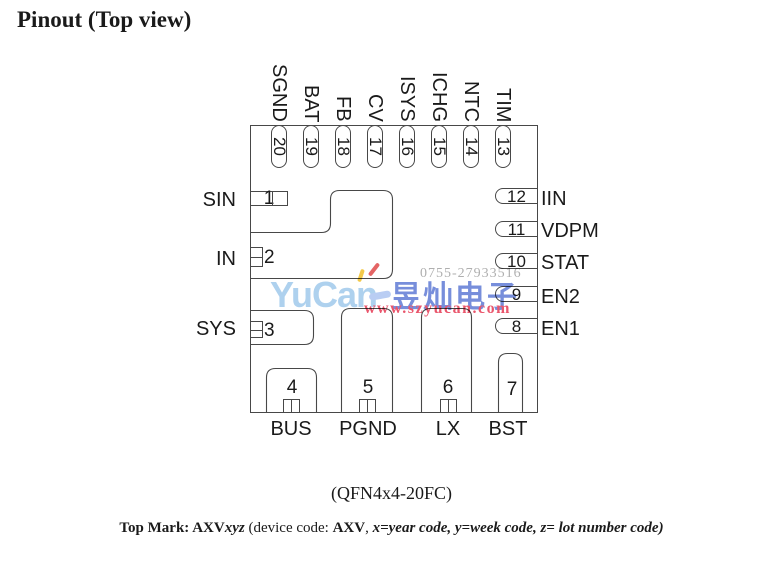 Image resolution: width=783 pixels, height=588 pixels. I want to click on pin-5-number: 5, so click(368, 387).